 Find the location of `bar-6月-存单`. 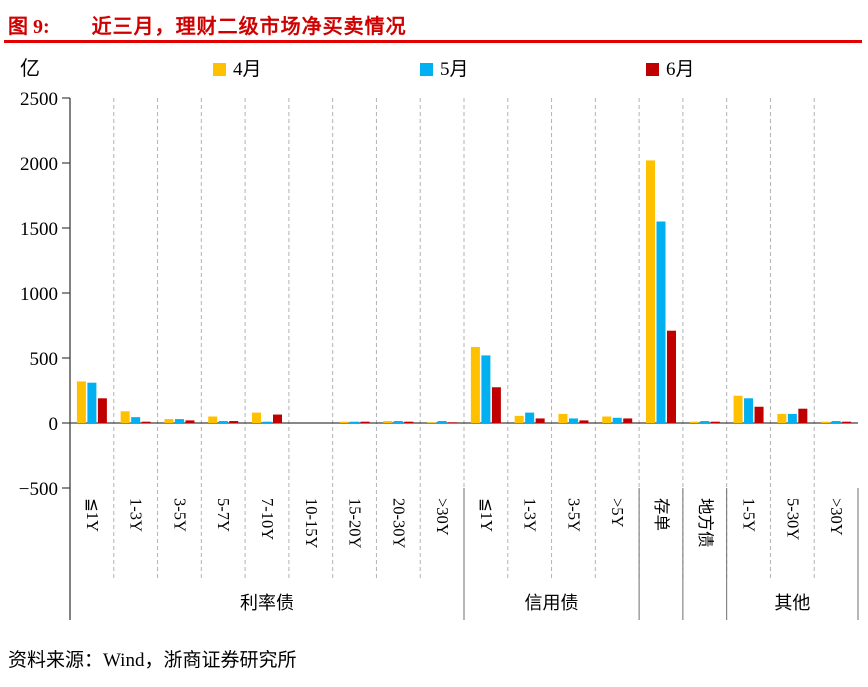

bar-6月-存单 is located at coordinates (671, 376).